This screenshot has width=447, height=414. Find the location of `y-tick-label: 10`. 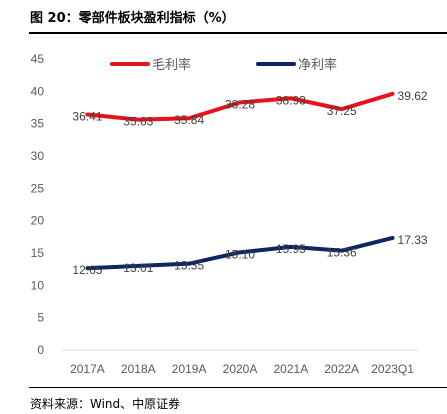

y-tick-label: 10 is located at coordinates (38, 285).